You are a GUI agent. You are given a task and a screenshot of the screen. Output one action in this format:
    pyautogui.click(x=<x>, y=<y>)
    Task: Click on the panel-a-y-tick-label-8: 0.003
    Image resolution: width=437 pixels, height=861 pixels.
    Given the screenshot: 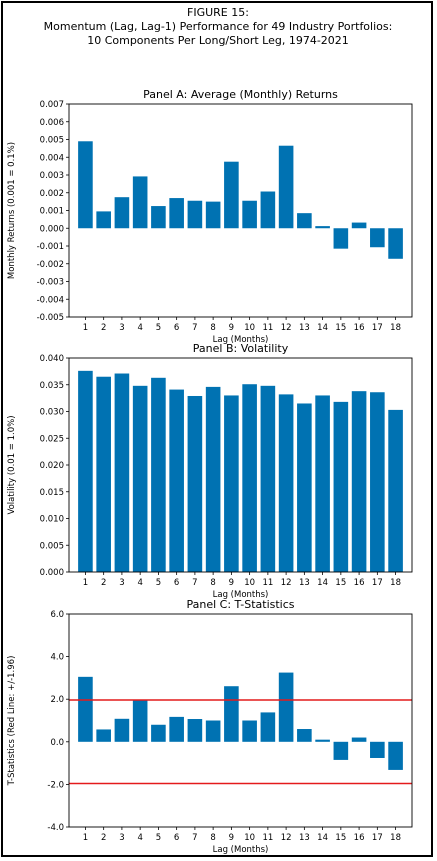 What is the action you would take?
    pyautogui.click(x=52, y=176)
    